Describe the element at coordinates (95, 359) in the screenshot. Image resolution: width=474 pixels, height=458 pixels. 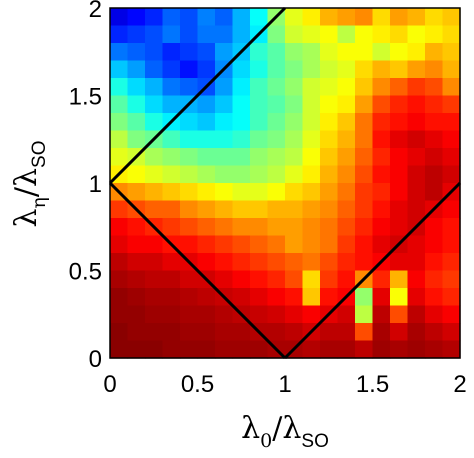
I see `y-tick-label: 0` at that location.